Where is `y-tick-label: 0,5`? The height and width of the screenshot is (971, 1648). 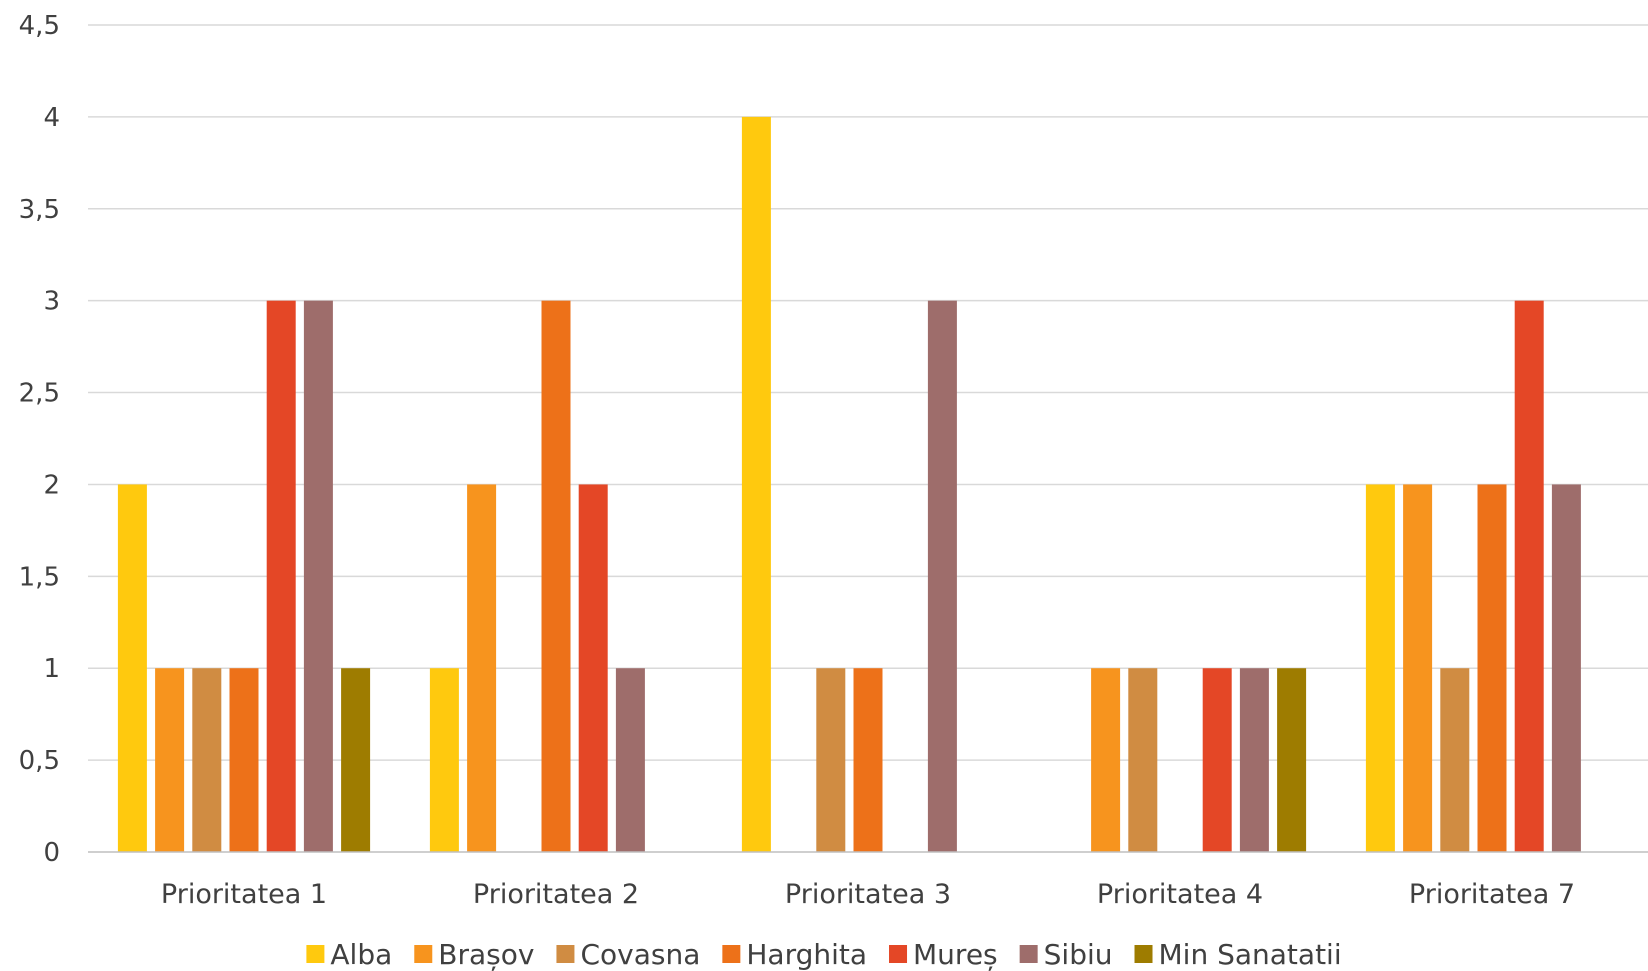
y-tick-label: 0,5 is located at coordinates (39, 761).